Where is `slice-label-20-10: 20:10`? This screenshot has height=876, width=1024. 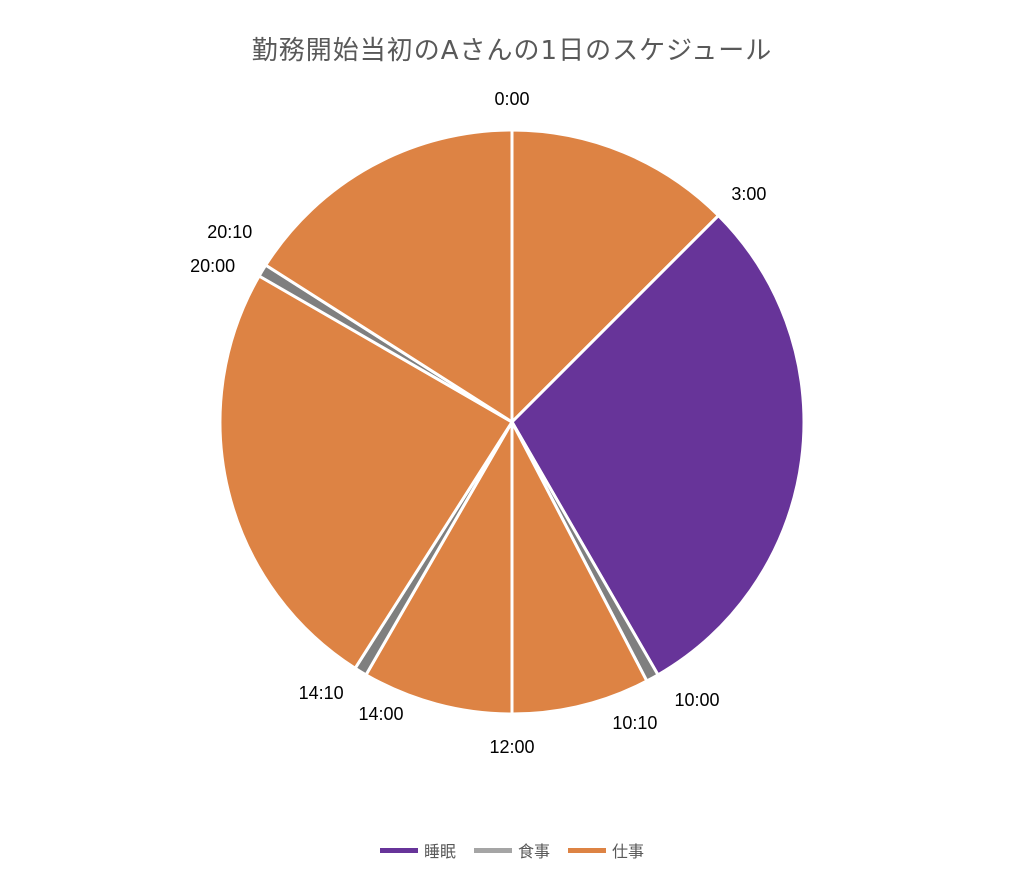 slice-label-20-10: 20:10 is located at coordinates (229, 232).